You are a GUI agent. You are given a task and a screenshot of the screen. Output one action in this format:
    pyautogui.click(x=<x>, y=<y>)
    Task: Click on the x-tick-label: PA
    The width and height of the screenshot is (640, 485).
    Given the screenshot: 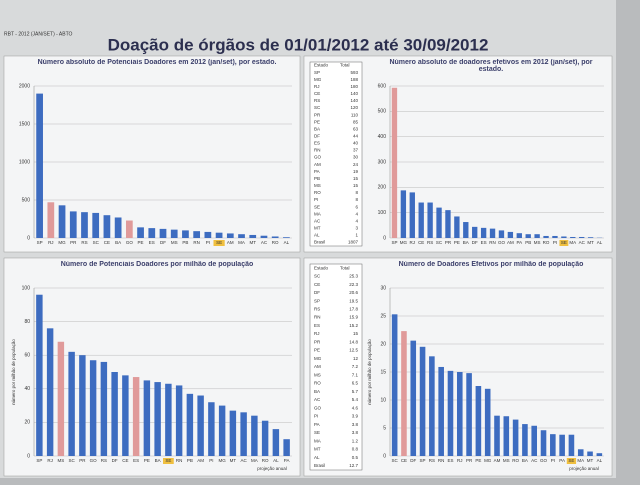 What is the action you would take?
    pyautogui.click(x=562, y=460)
    